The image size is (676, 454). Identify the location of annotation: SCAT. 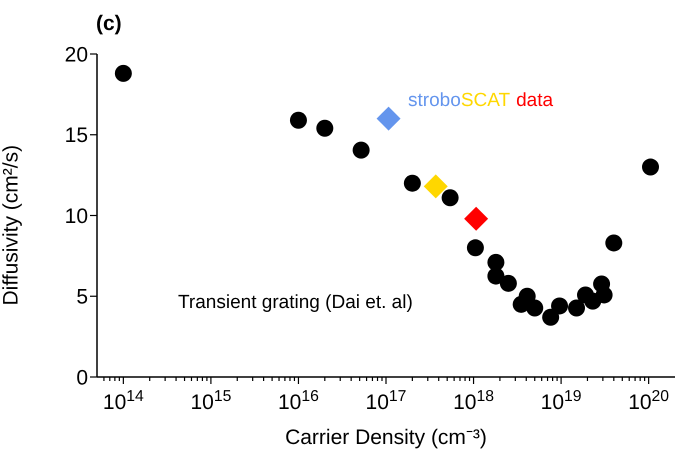
(485, 100).